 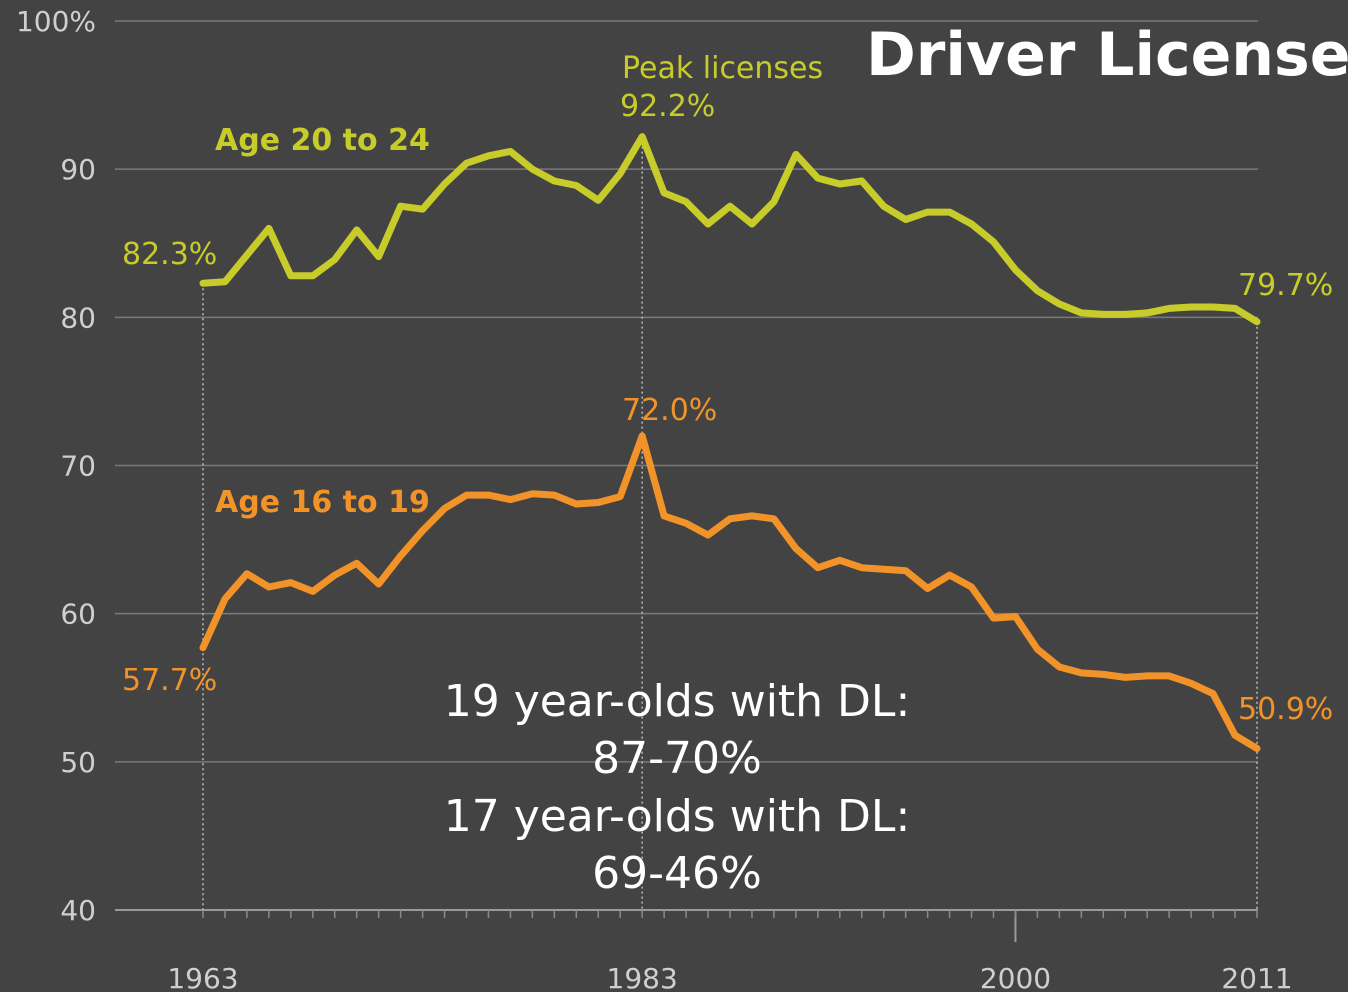 What do you see at coordinates (322, 140) in the screenshot?
I see `series-label-20-24: Age 20 to 24` at bounding box center [322, 140].